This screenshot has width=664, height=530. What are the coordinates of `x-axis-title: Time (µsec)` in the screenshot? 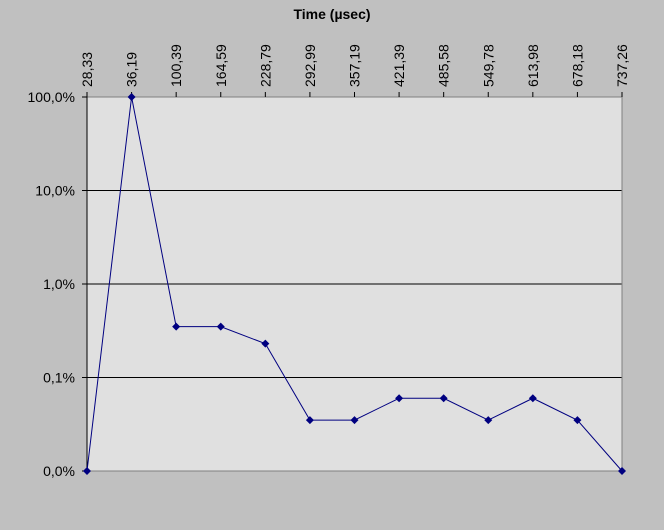 It's located at (332, 14).